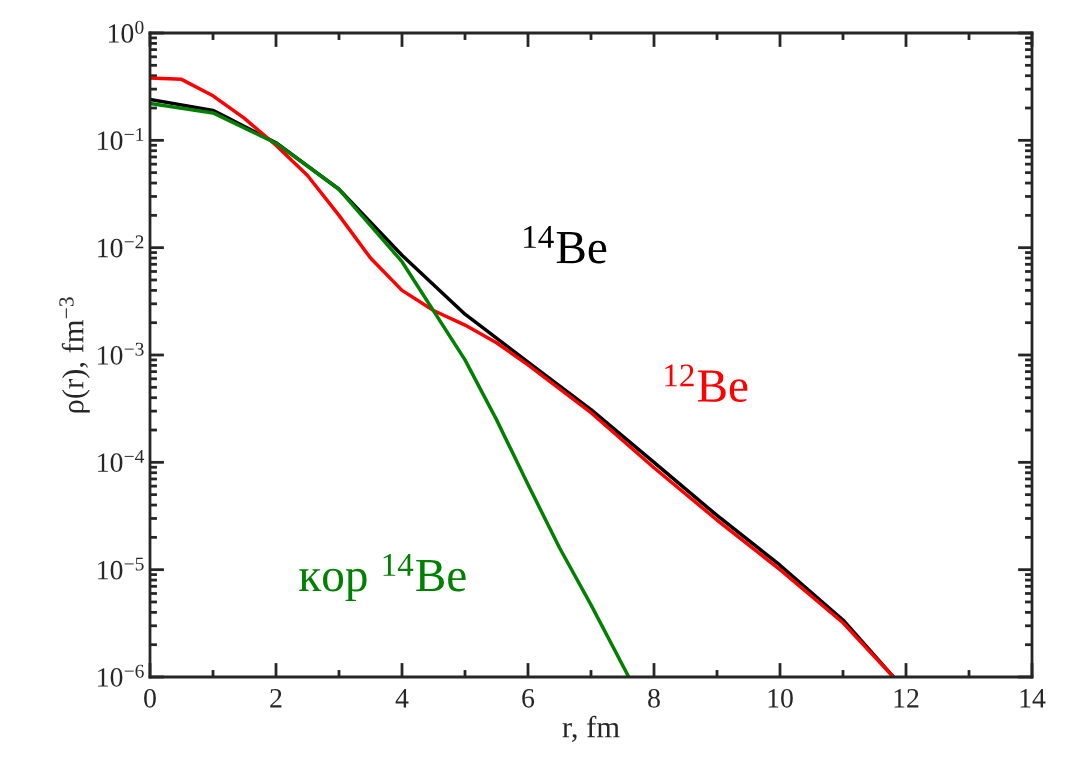 The height and width of the screenshot is (768, 1065). I want to click on series-label: $^{14}$Be, so click(565, 245).